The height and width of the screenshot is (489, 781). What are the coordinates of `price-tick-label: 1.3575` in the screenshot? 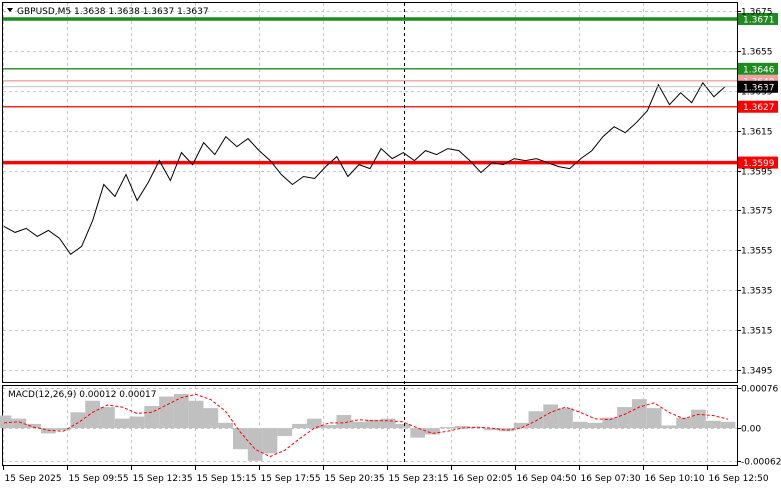 It's located at (757, 212).